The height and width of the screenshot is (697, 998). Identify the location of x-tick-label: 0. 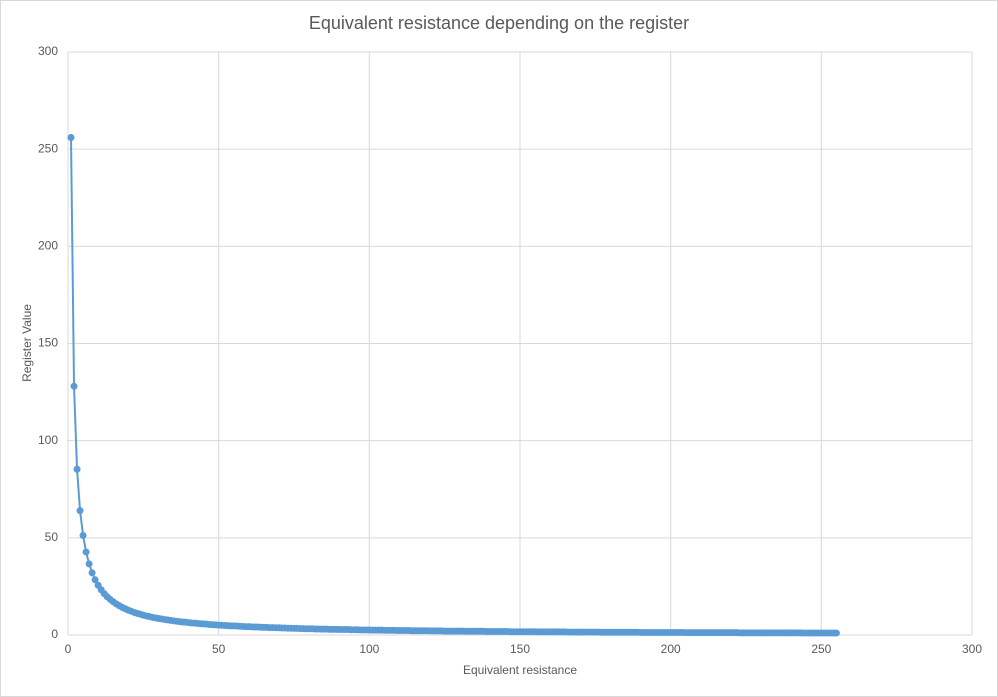
(68, 649).